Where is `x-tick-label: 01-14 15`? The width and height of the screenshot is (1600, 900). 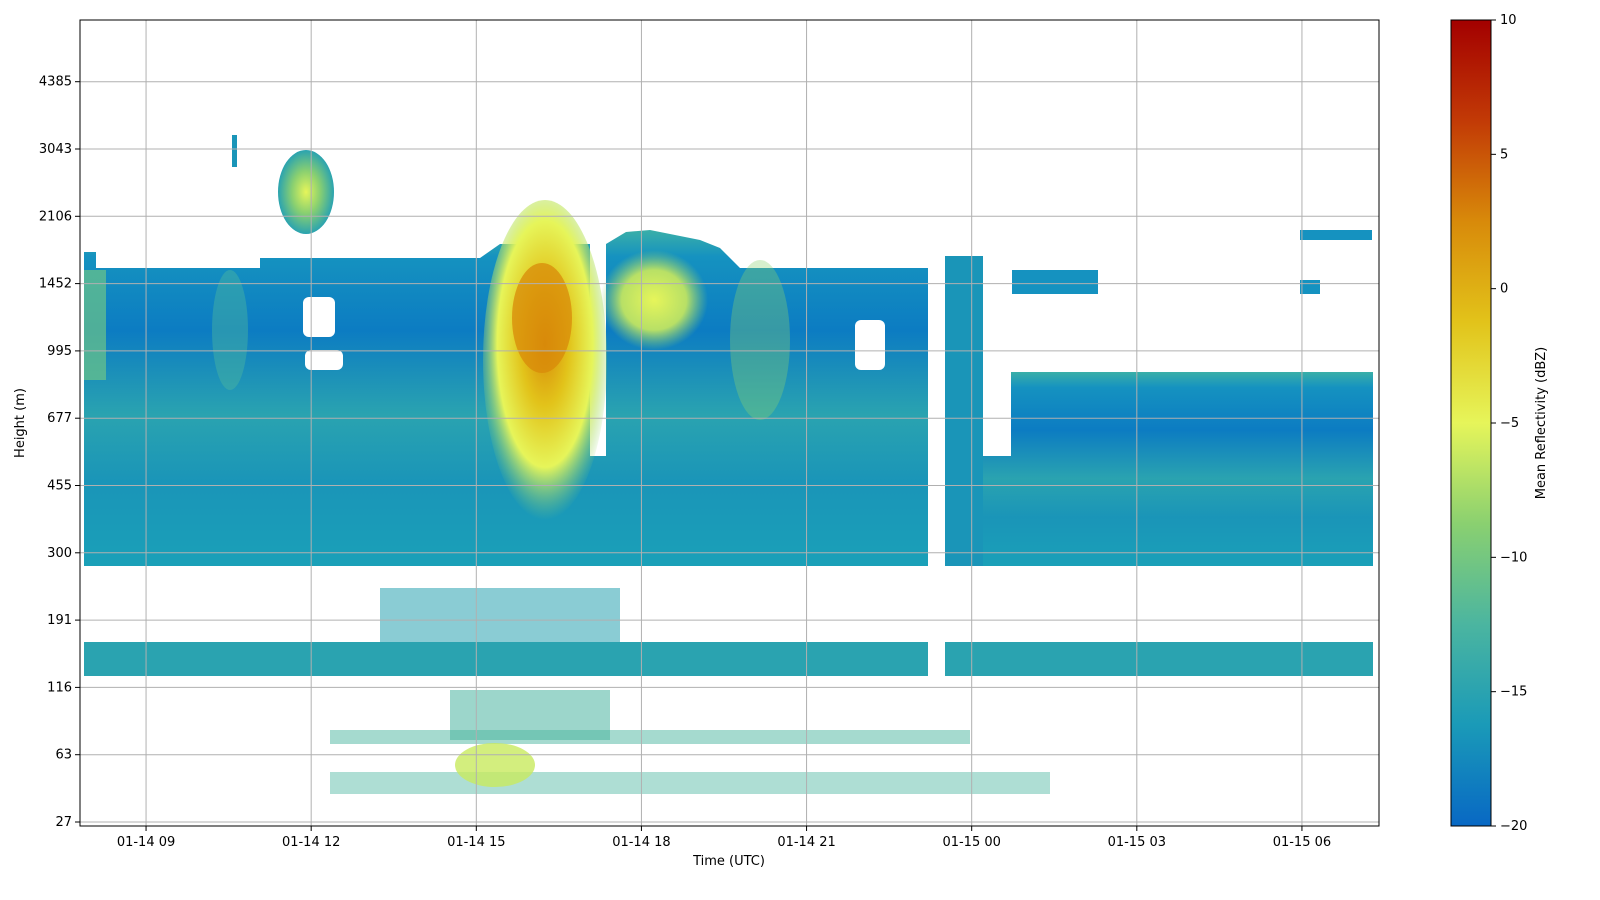
x-tick-label: 01-14 15 is located at coordinates (476, 842).